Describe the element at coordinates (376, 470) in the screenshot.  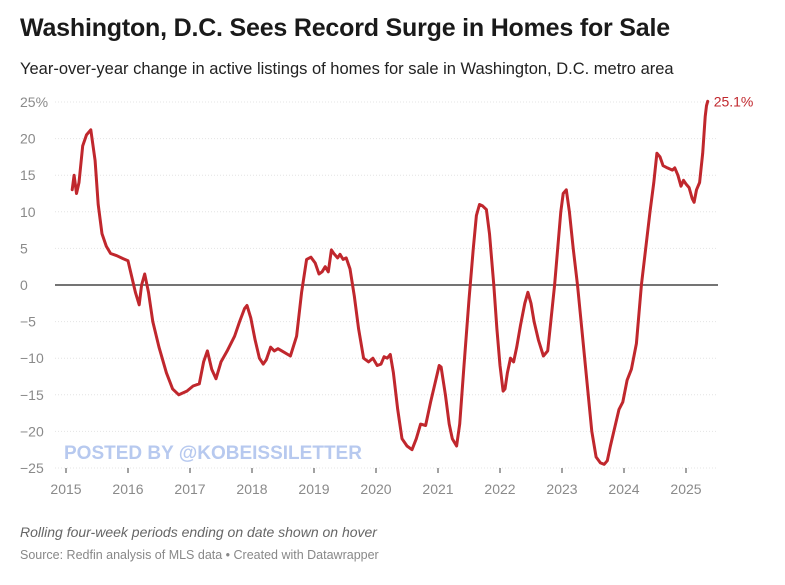
I see `x-axis-ticks` at that location.